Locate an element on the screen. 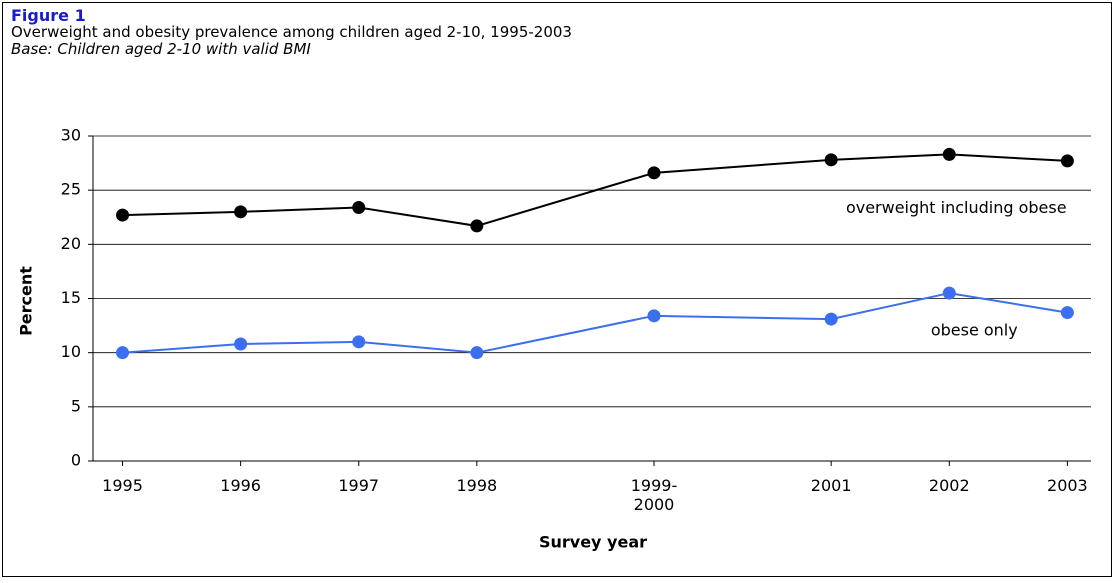 The width and height of the screenshot is (1116, 583). x-tick-label: 2001 is located at coordinates (831, 485).